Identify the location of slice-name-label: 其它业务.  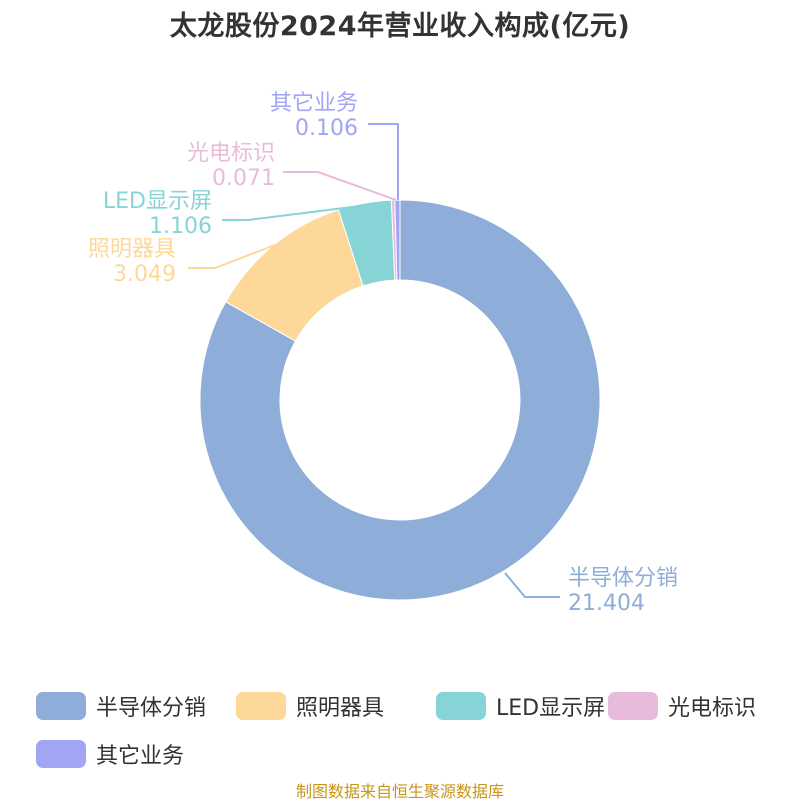
(314, 103).